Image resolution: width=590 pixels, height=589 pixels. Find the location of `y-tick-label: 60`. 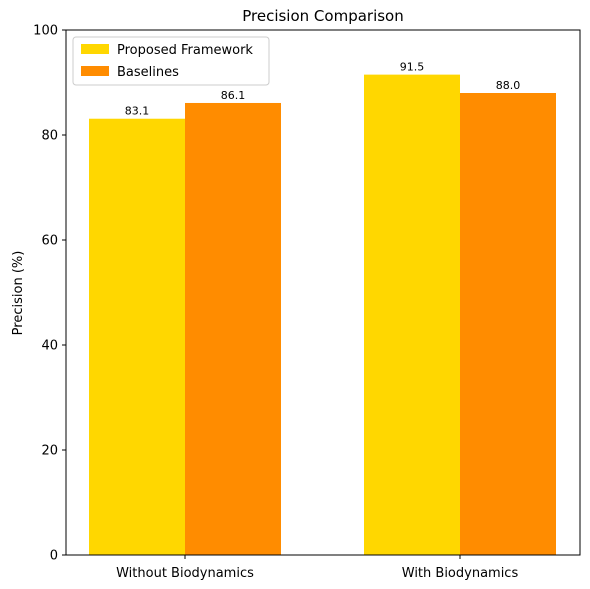

y-tick-label: 60 is located at coordinates (49, 241).